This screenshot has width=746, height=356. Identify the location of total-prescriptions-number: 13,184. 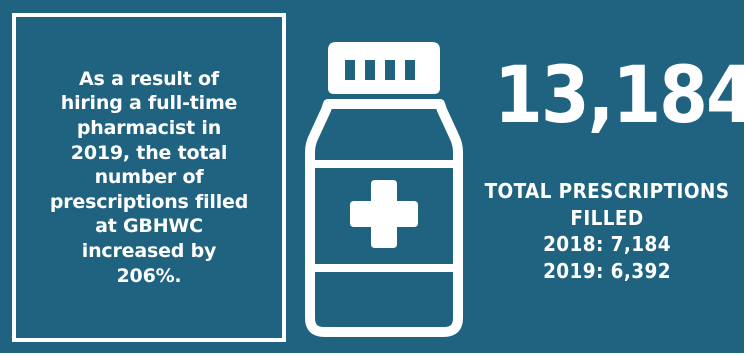
(620, 96).